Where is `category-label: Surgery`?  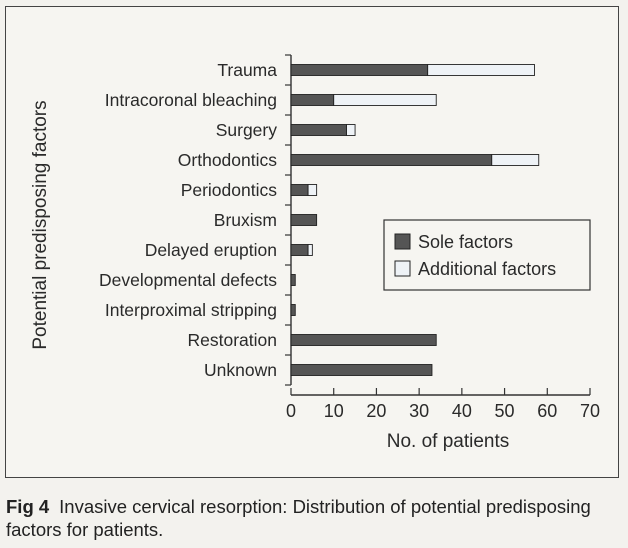
category-label: Surgery is located at coordinates (247, 130).